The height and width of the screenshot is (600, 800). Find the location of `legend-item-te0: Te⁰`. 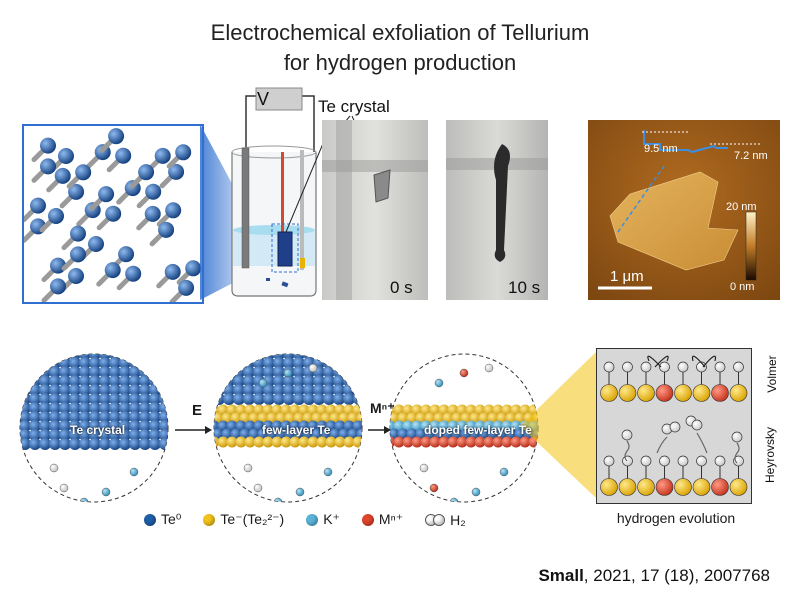

legend-item-te0: Te⁰ is located at coordinates (162, 519).